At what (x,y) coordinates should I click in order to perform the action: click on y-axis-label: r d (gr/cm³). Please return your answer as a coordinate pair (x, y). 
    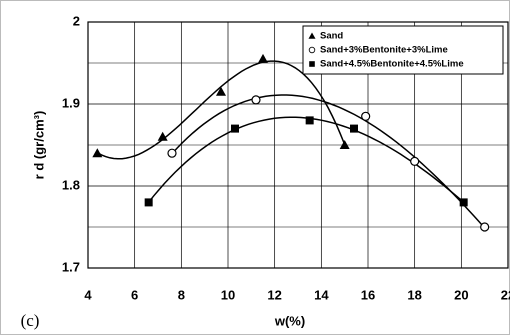
    Looking at the image, I should click on (38, 145).